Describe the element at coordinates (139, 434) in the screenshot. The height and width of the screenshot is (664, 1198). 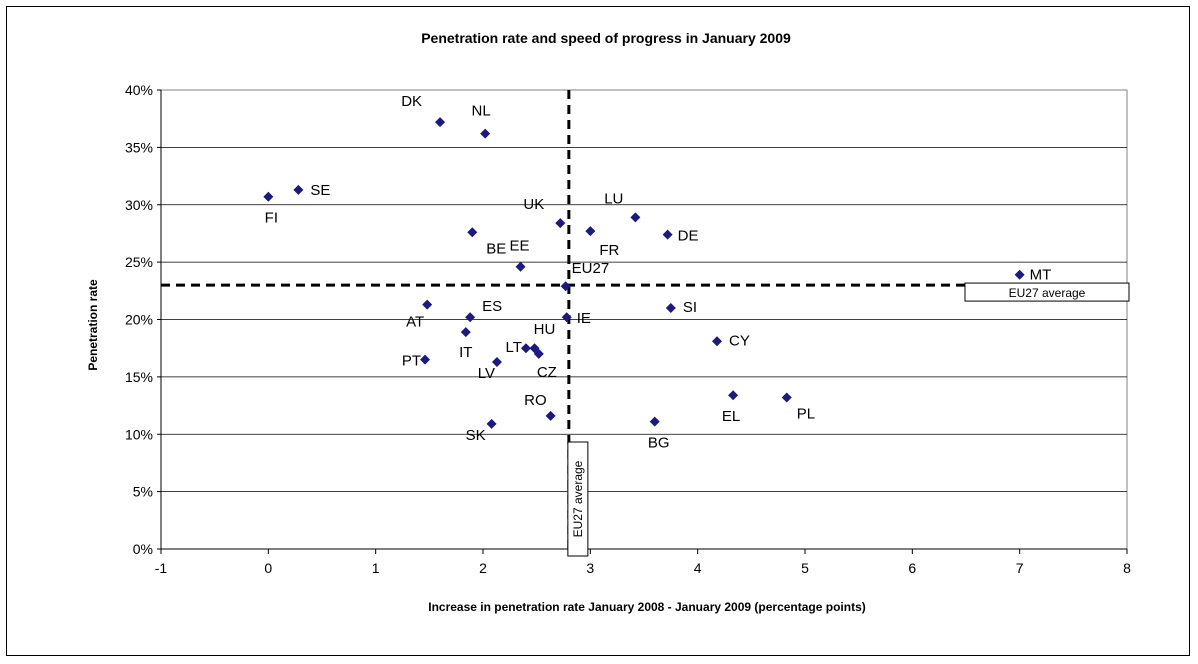
I see `y-tick-label: 10%` at that location.